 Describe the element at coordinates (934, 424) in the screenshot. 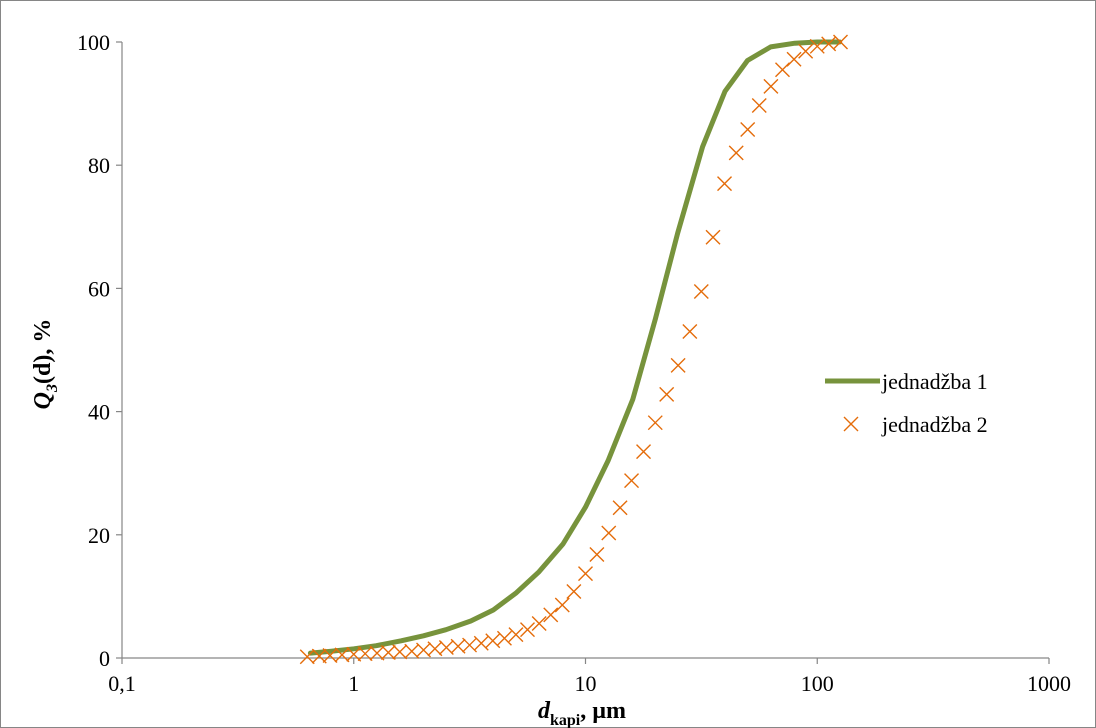

I see `legend-label-jednadzba-2: jednadžba 2` at that location.